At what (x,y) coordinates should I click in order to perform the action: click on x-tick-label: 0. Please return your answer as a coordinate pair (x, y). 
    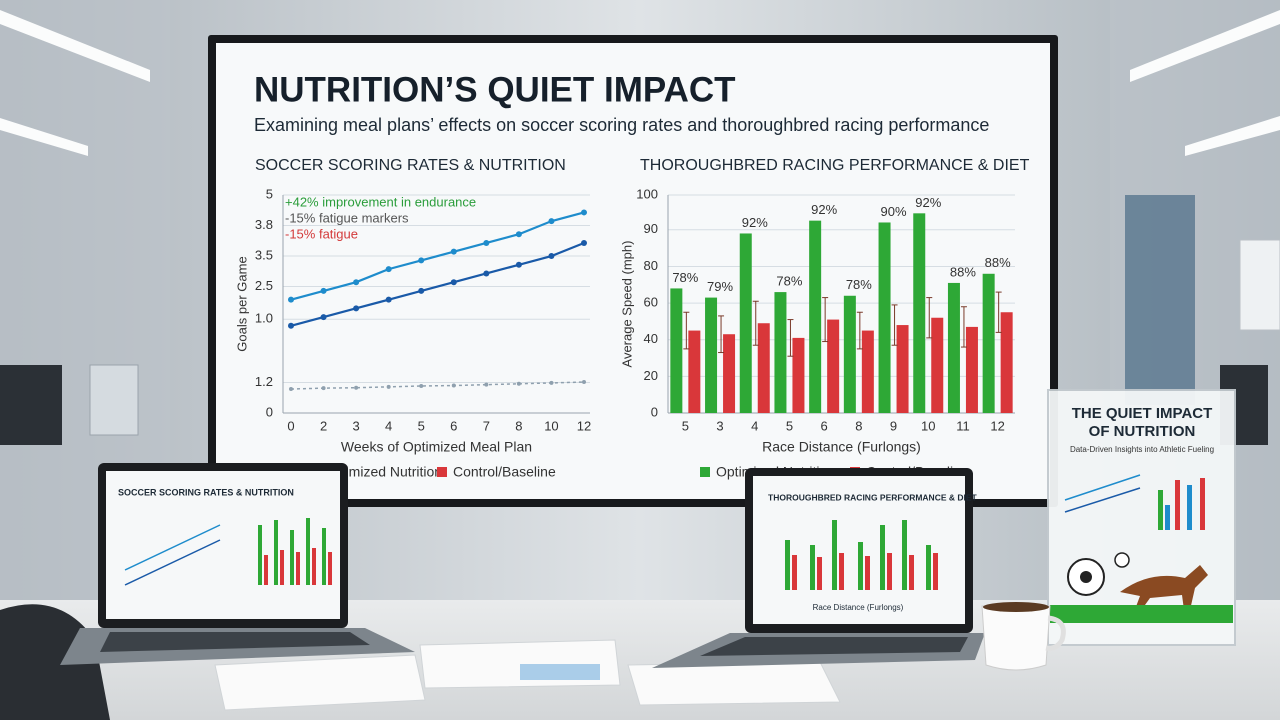
    Looking at the image, I should click on (290, 425).